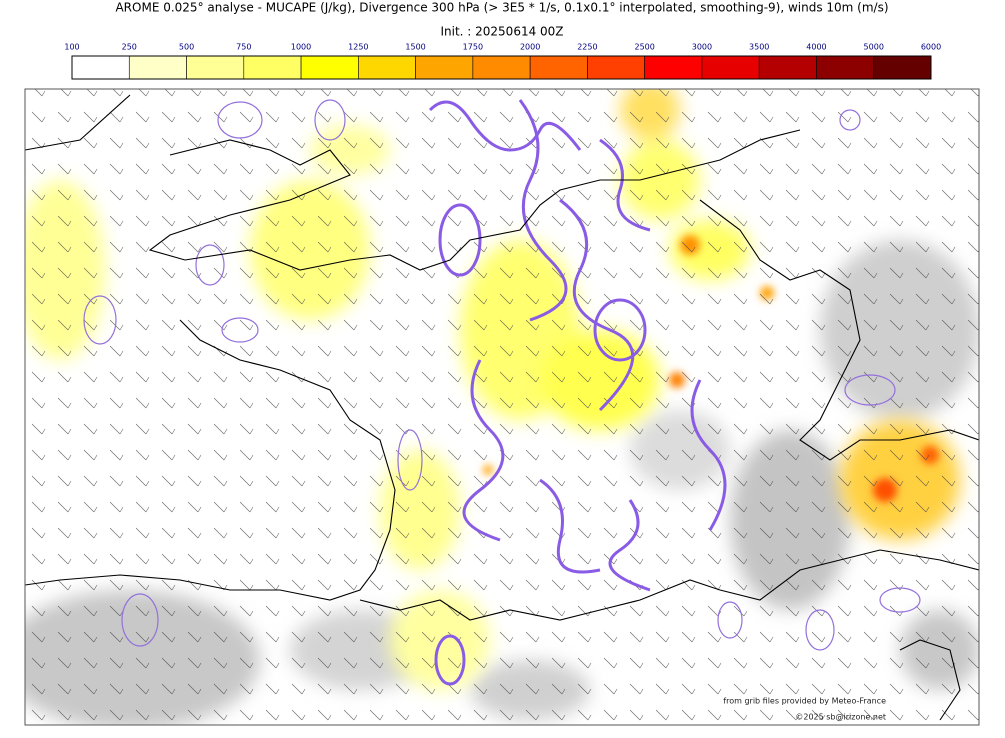  I want to click on colorbar-label: 4000, so click(816, 47).